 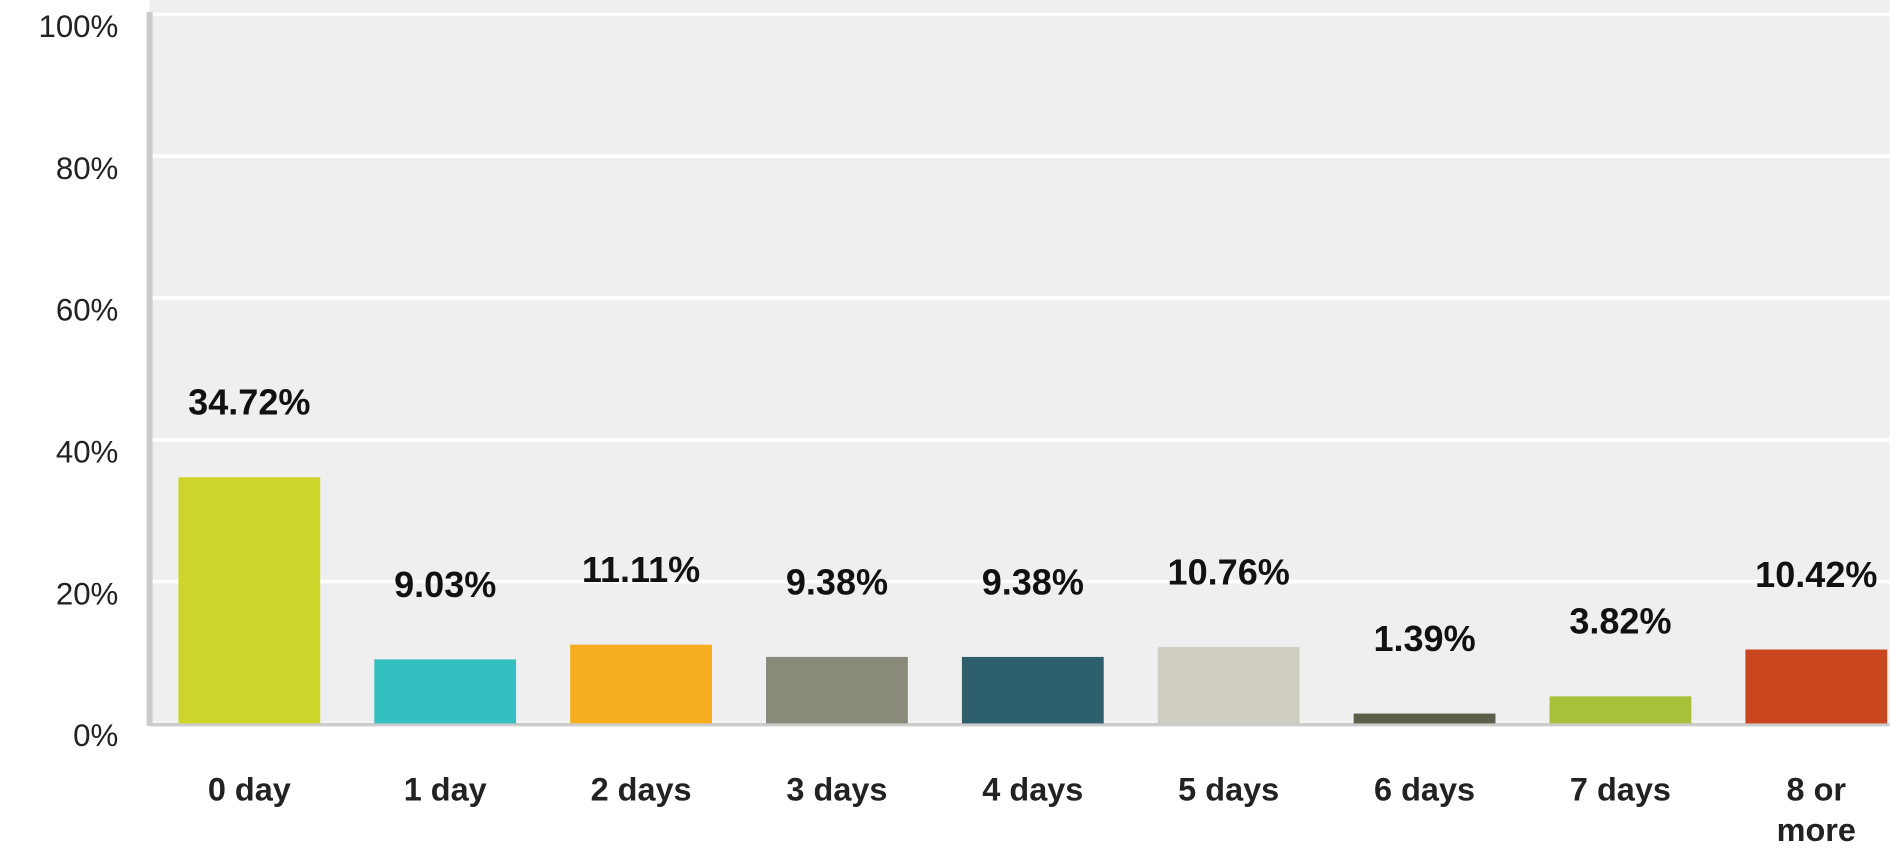 What do you see at coordinates (95, 735) in the screenshot?
I see `y-tick-label: 0%` at bounding box center [95, 735].